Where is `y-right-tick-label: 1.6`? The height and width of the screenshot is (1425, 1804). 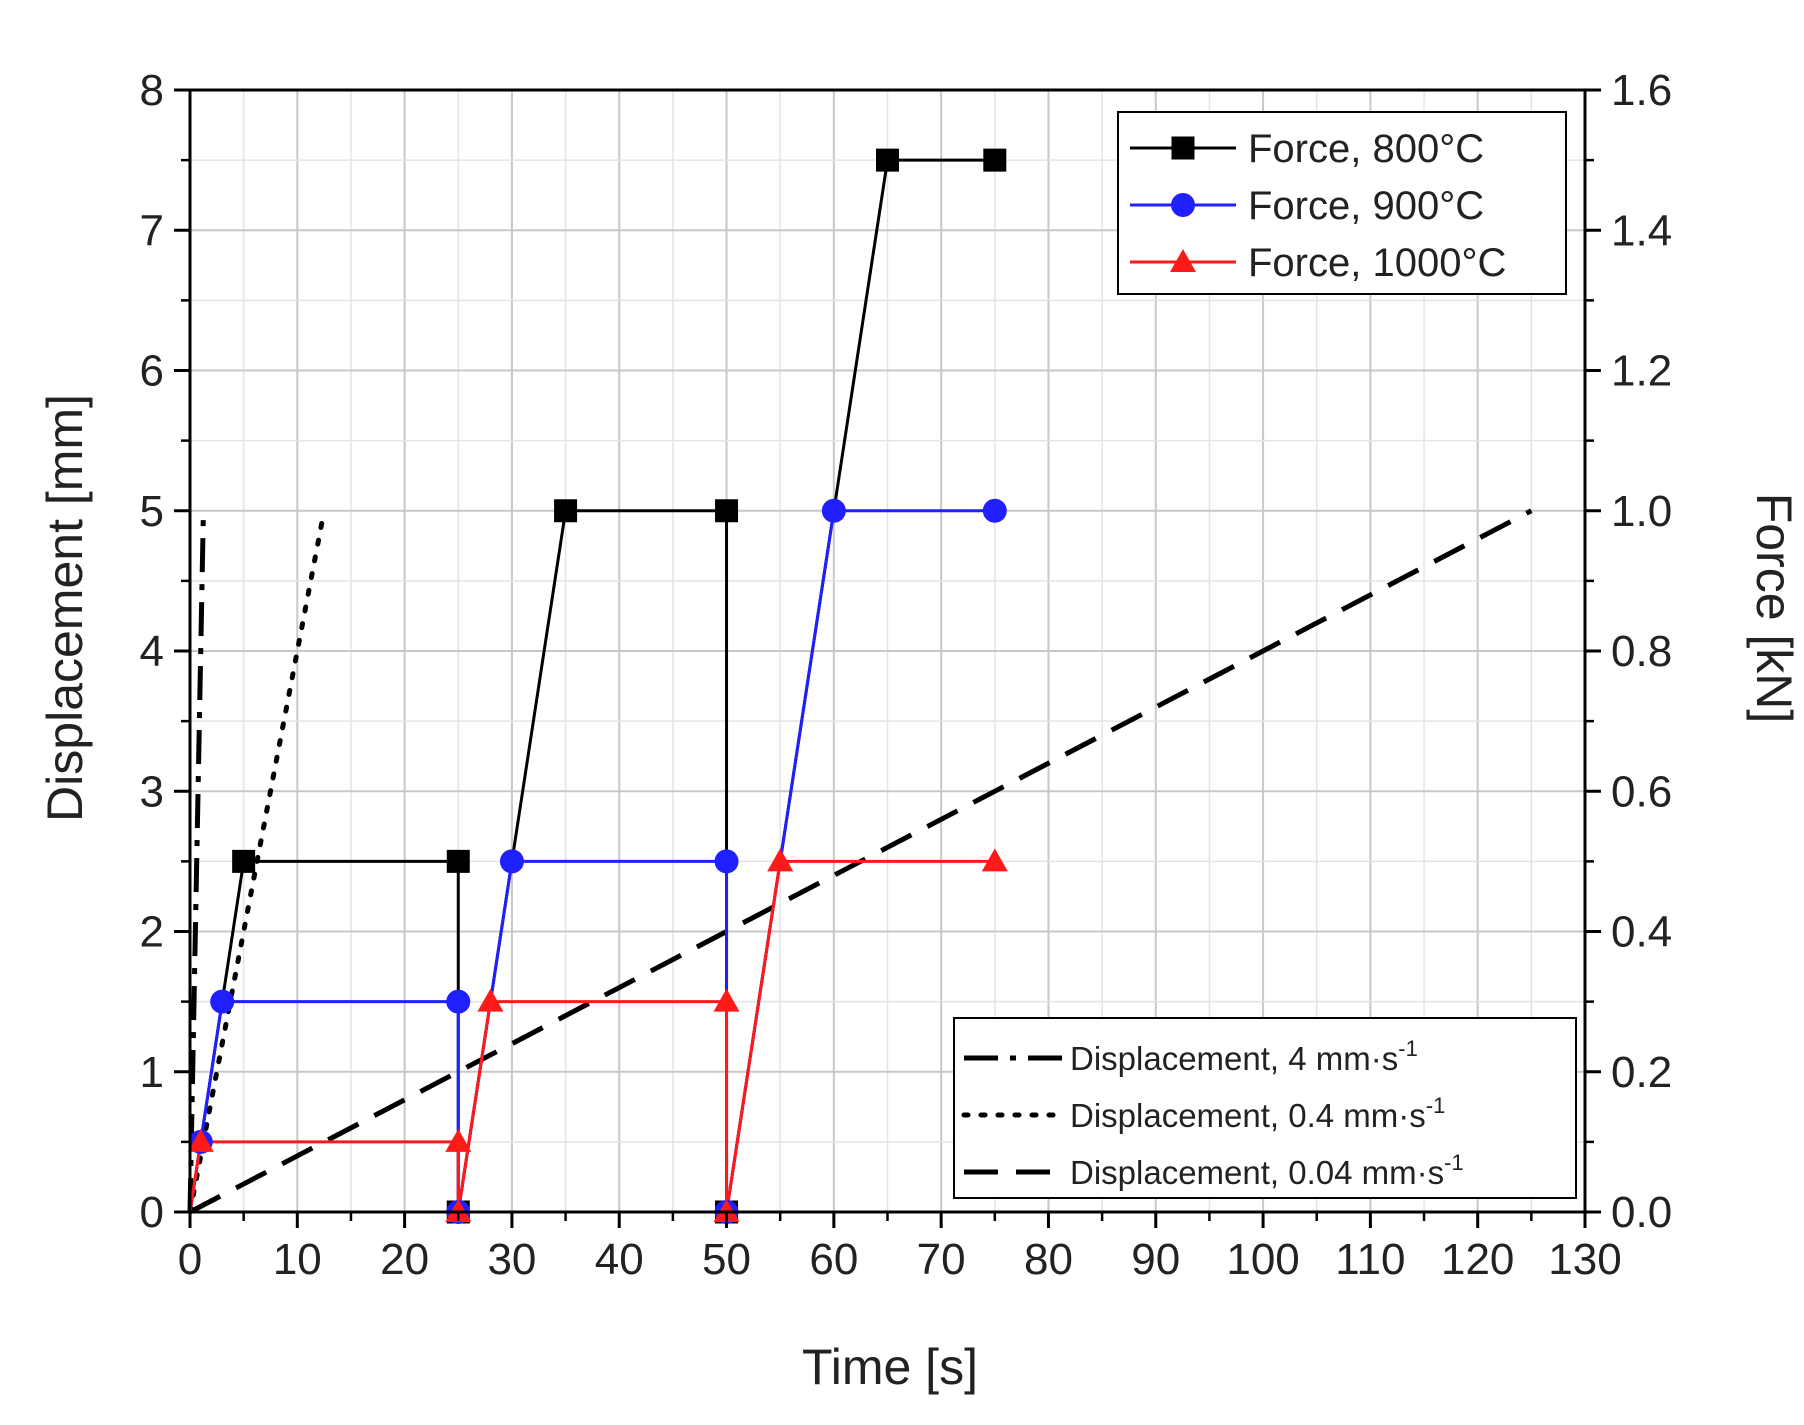
y-right-tick-label: 1.6 is located at coordinates (1641, 90).